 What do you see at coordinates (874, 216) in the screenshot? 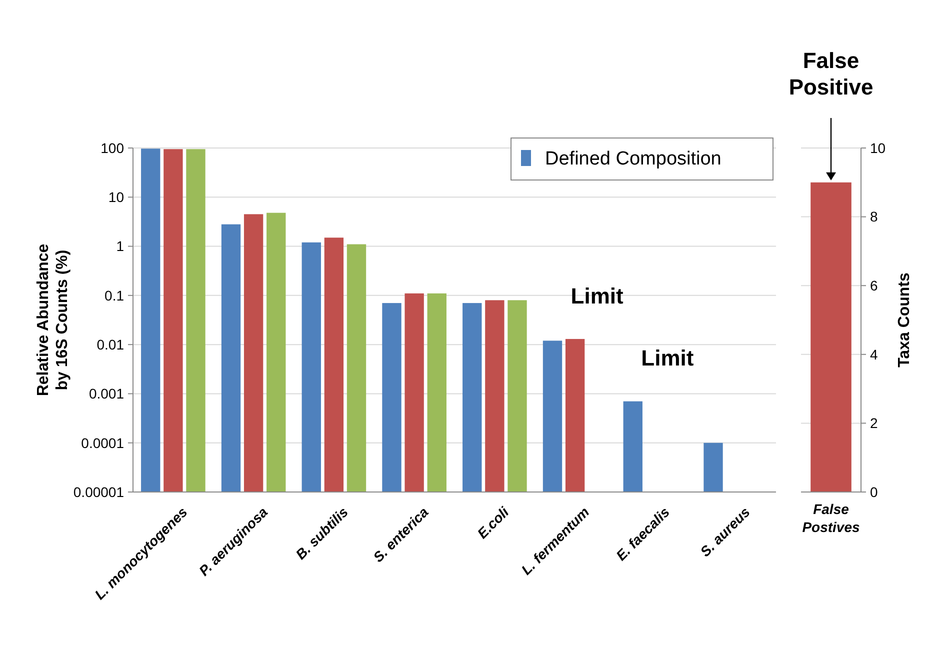
I see `y2-tick-label: 8` at bounding box center [874, 216].